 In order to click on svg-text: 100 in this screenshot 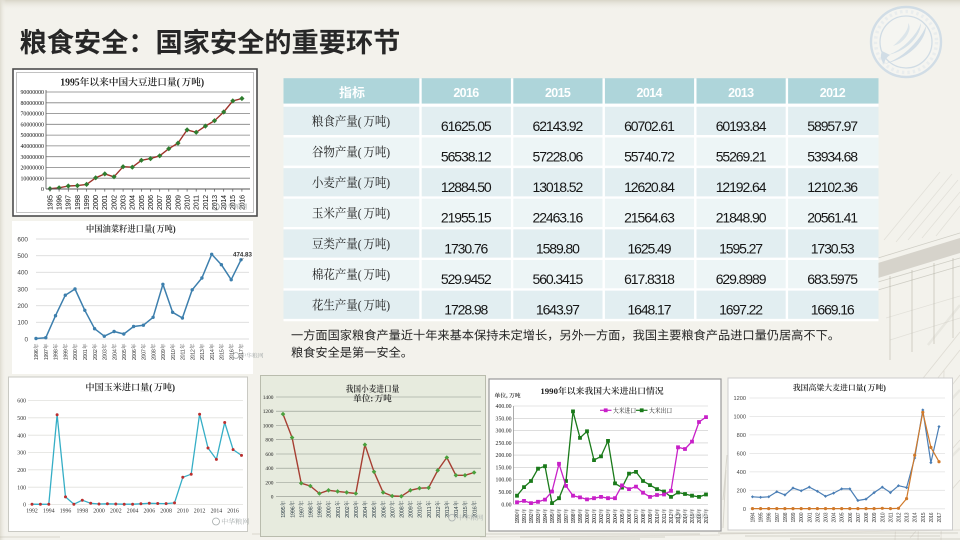, I will do `click(21, 488)`.